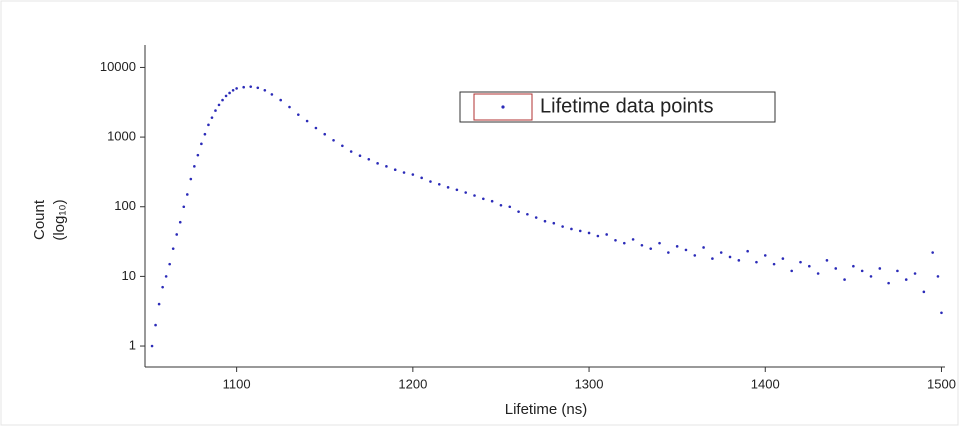  What do you see at coordinates (121, 136) in the screenshot?
I see `y-tick-label: 1000` at bounding box center [121, 136].